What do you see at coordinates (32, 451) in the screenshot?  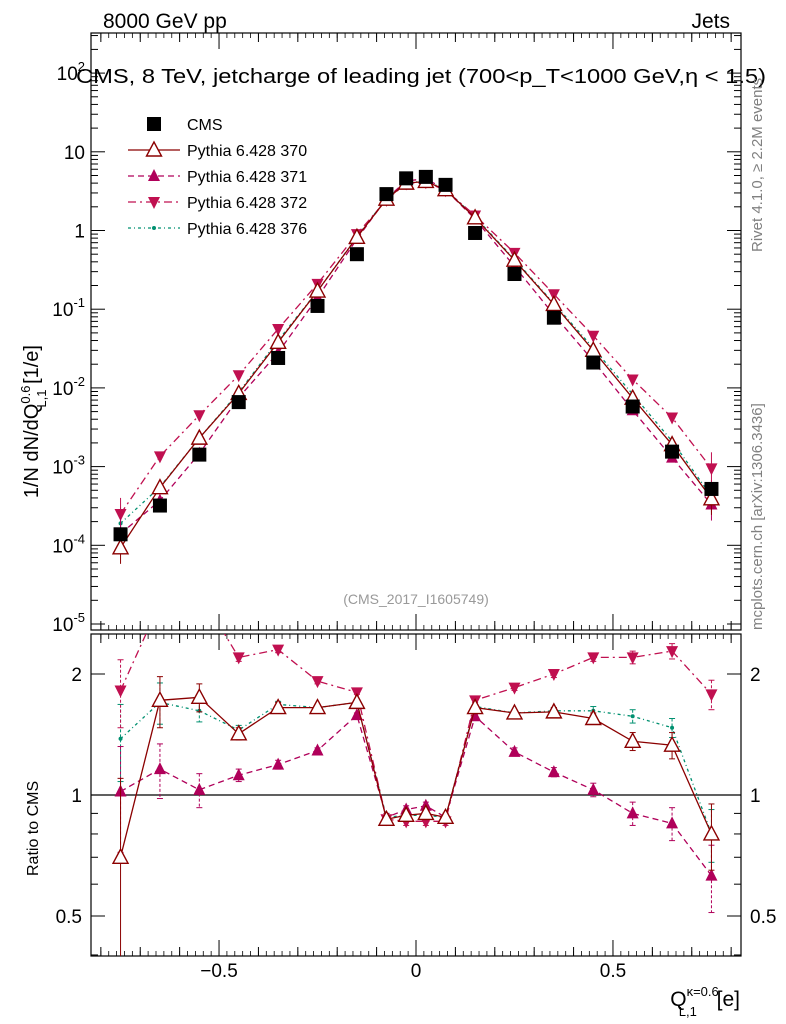 I see `main-y-axis-label-base: 1/N dN/dQ` at bounding box center [32, 451].